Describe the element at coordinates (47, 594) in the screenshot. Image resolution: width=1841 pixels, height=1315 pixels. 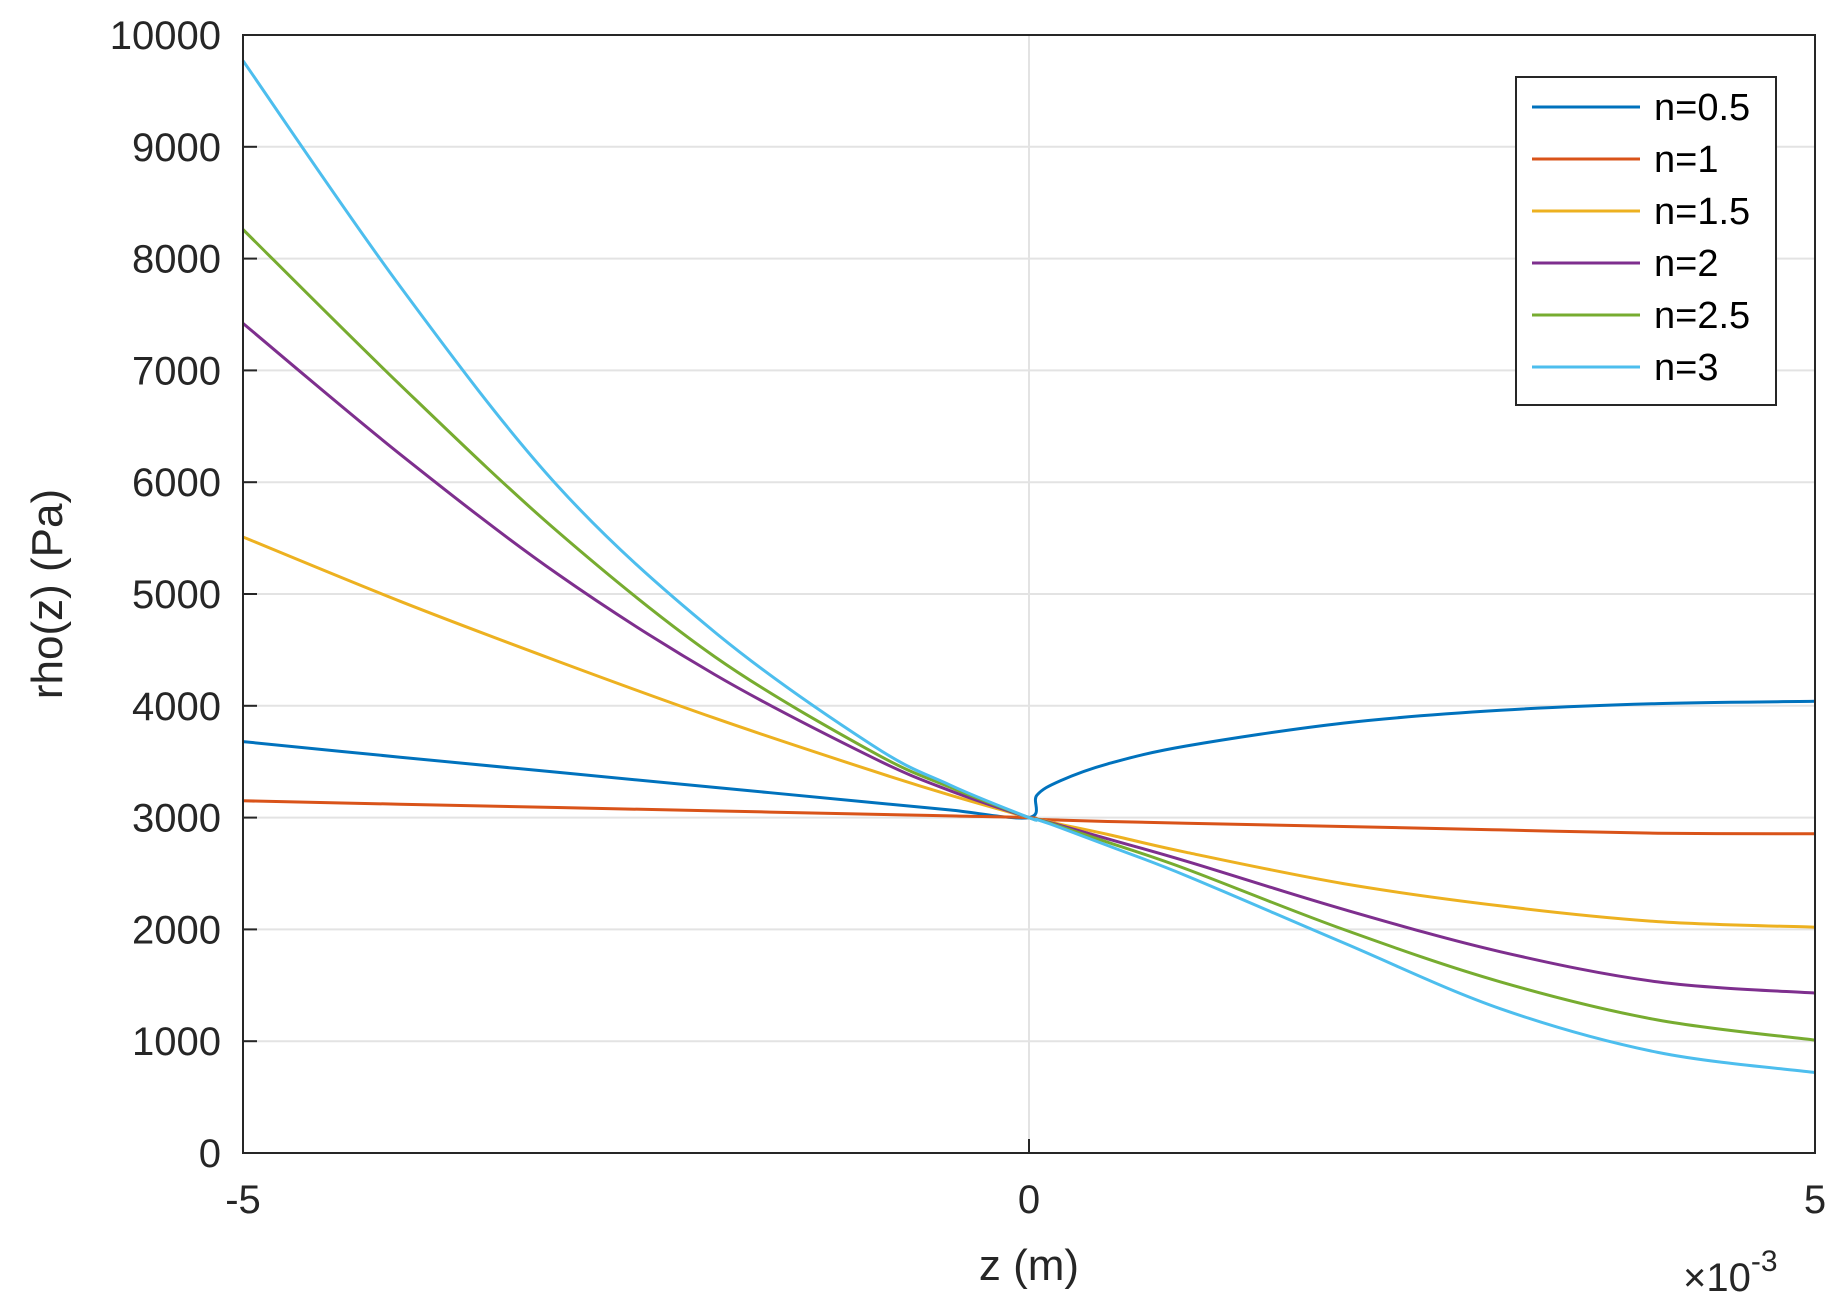
I see `y-axis-label: rho(z) (Pa)` at that location.